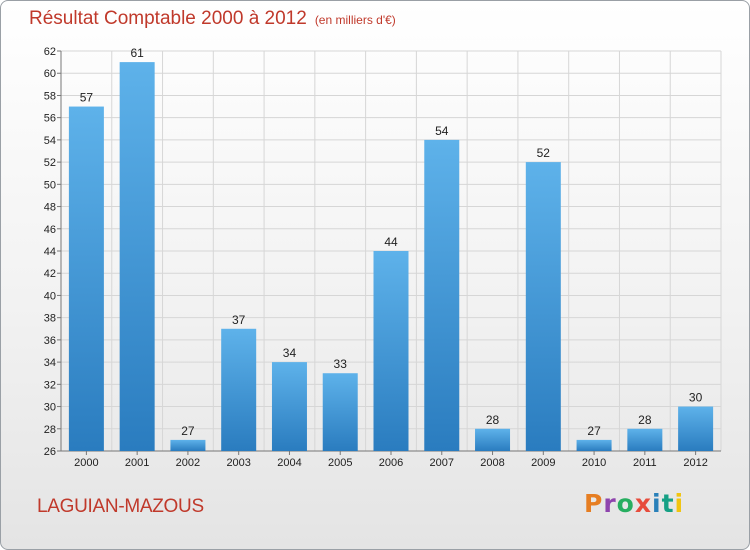  I want to click on value-label-2006: 44, so click(391, 242).